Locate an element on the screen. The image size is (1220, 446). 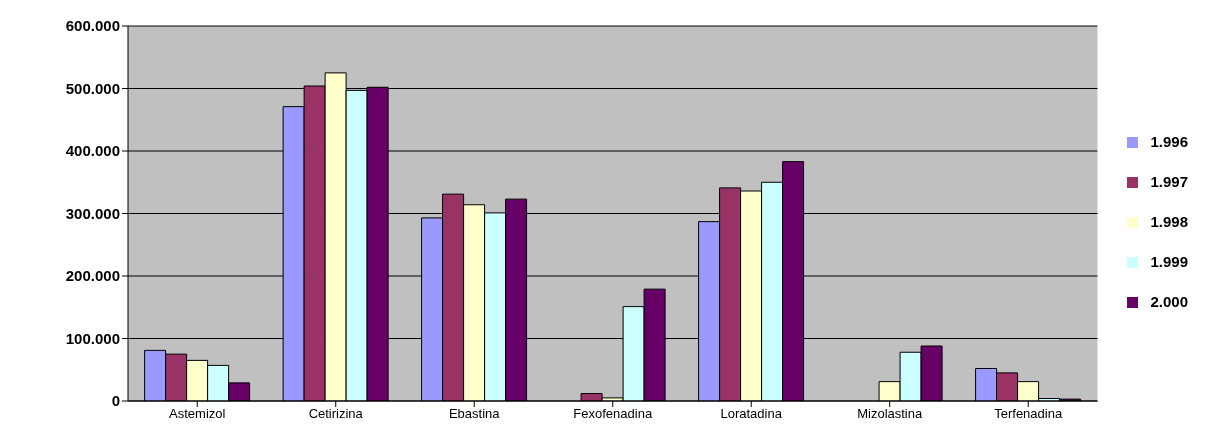
y-tick-label: 100.000 is located at coordinates (92, 338).